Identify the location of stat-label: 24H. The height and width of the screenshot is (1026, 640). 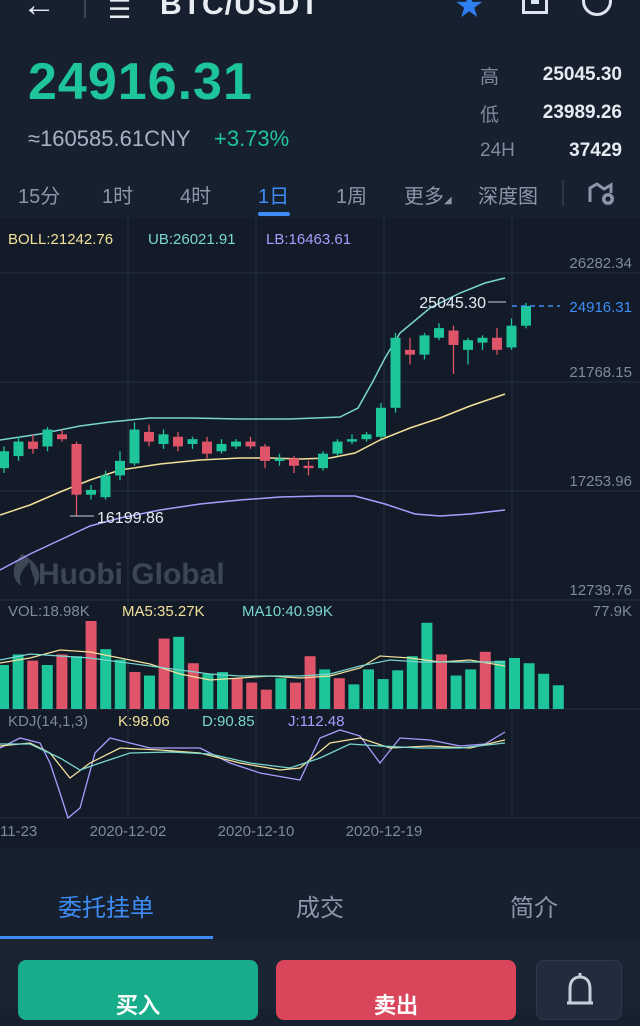
(497, 150).